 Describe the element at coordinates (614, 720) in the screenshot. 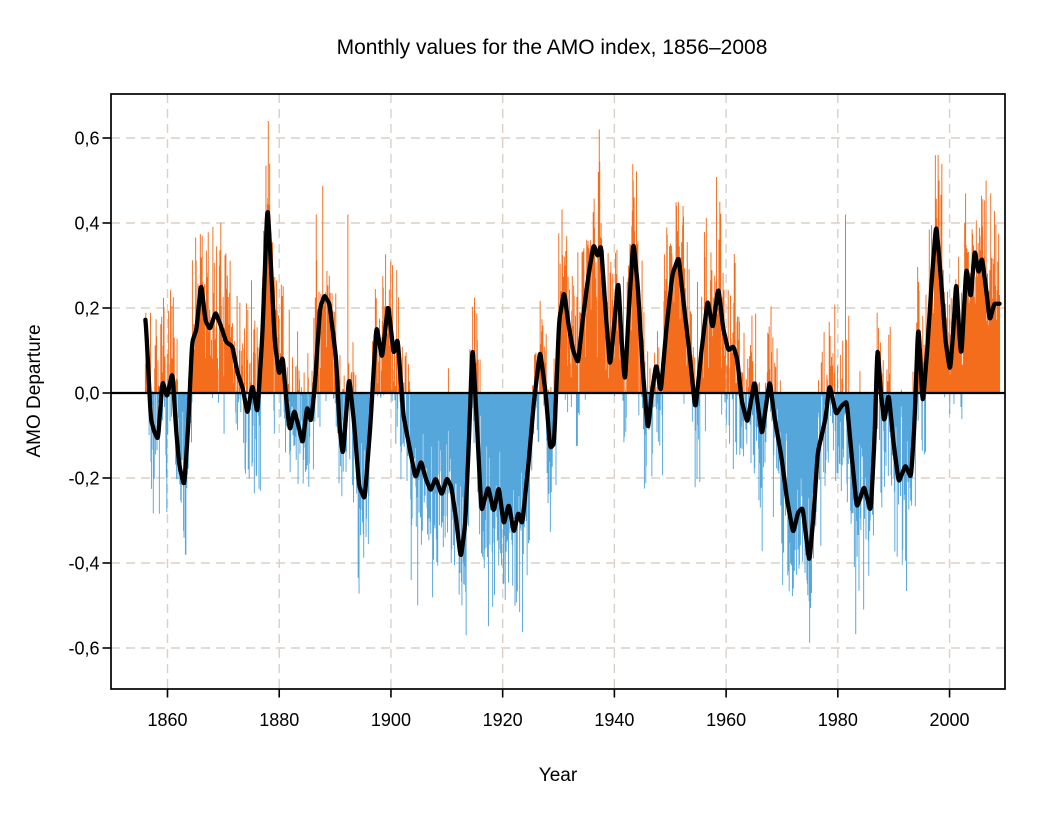

I see `x-tick-label: 1940` at that location.